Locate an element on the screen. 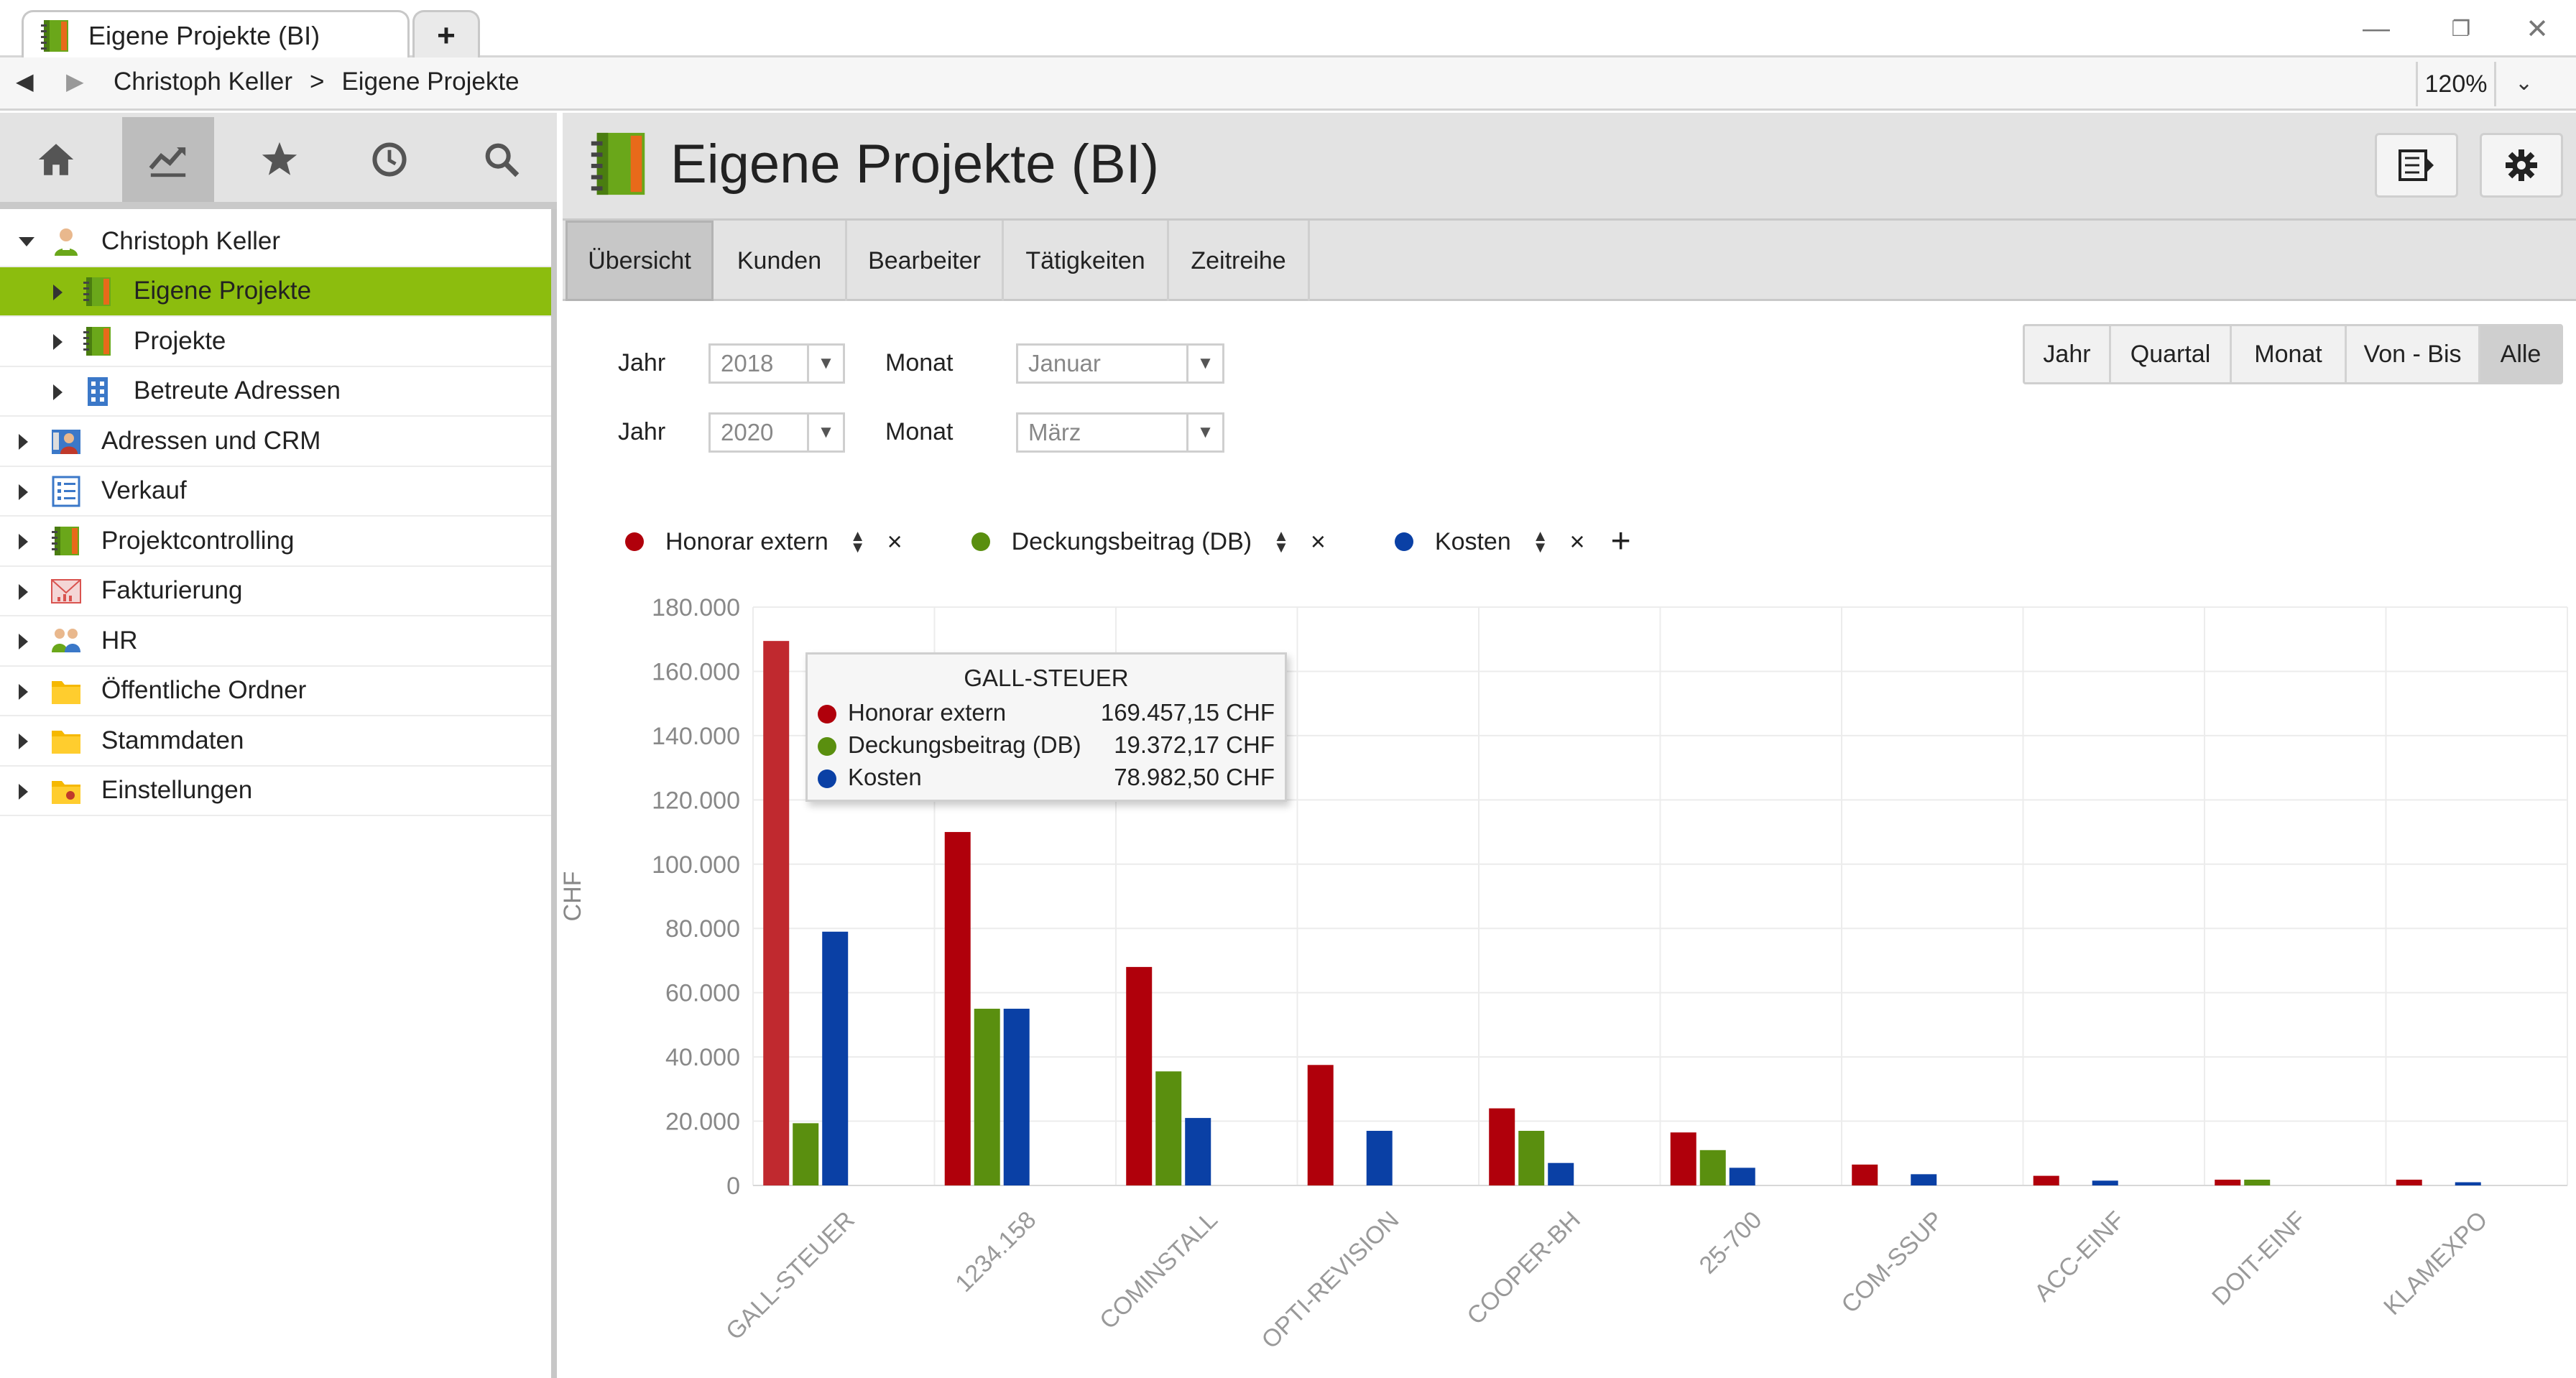 This screenshot has height=1378, width=2576. search-icon is located at coordinates (503, 160).